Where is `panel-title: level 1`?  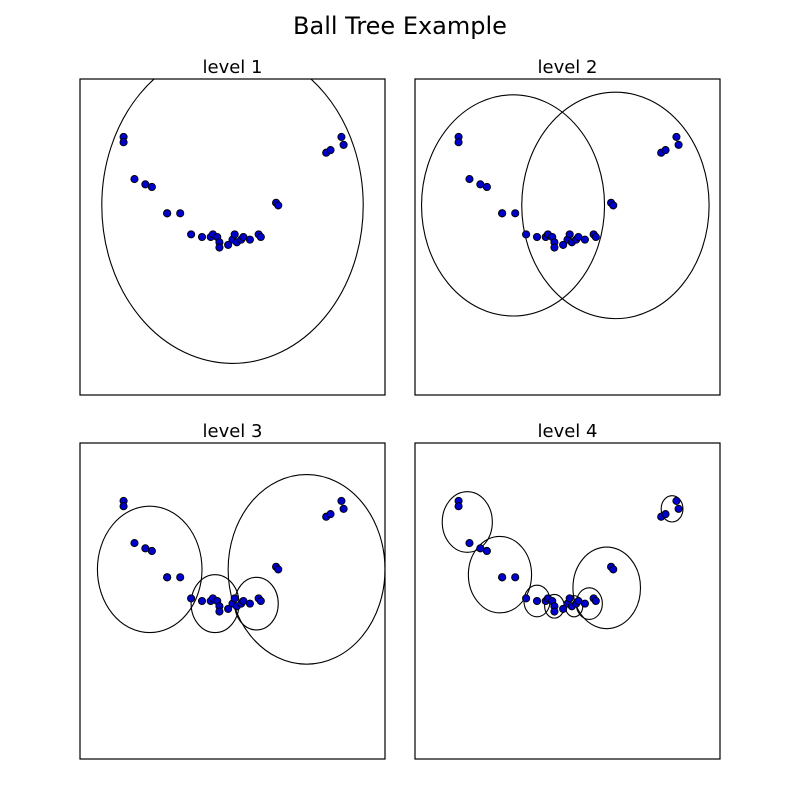
panel-title: level 1 is located at coordinates (233, 67).